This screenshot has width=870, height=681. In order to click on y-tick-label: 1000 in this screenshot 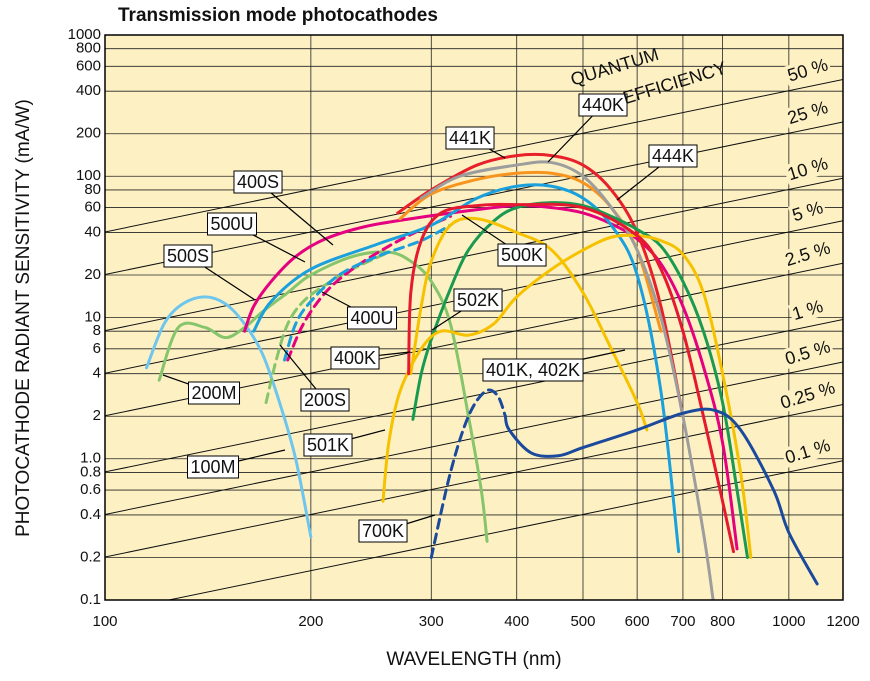, I will do `click(84, 34)`.